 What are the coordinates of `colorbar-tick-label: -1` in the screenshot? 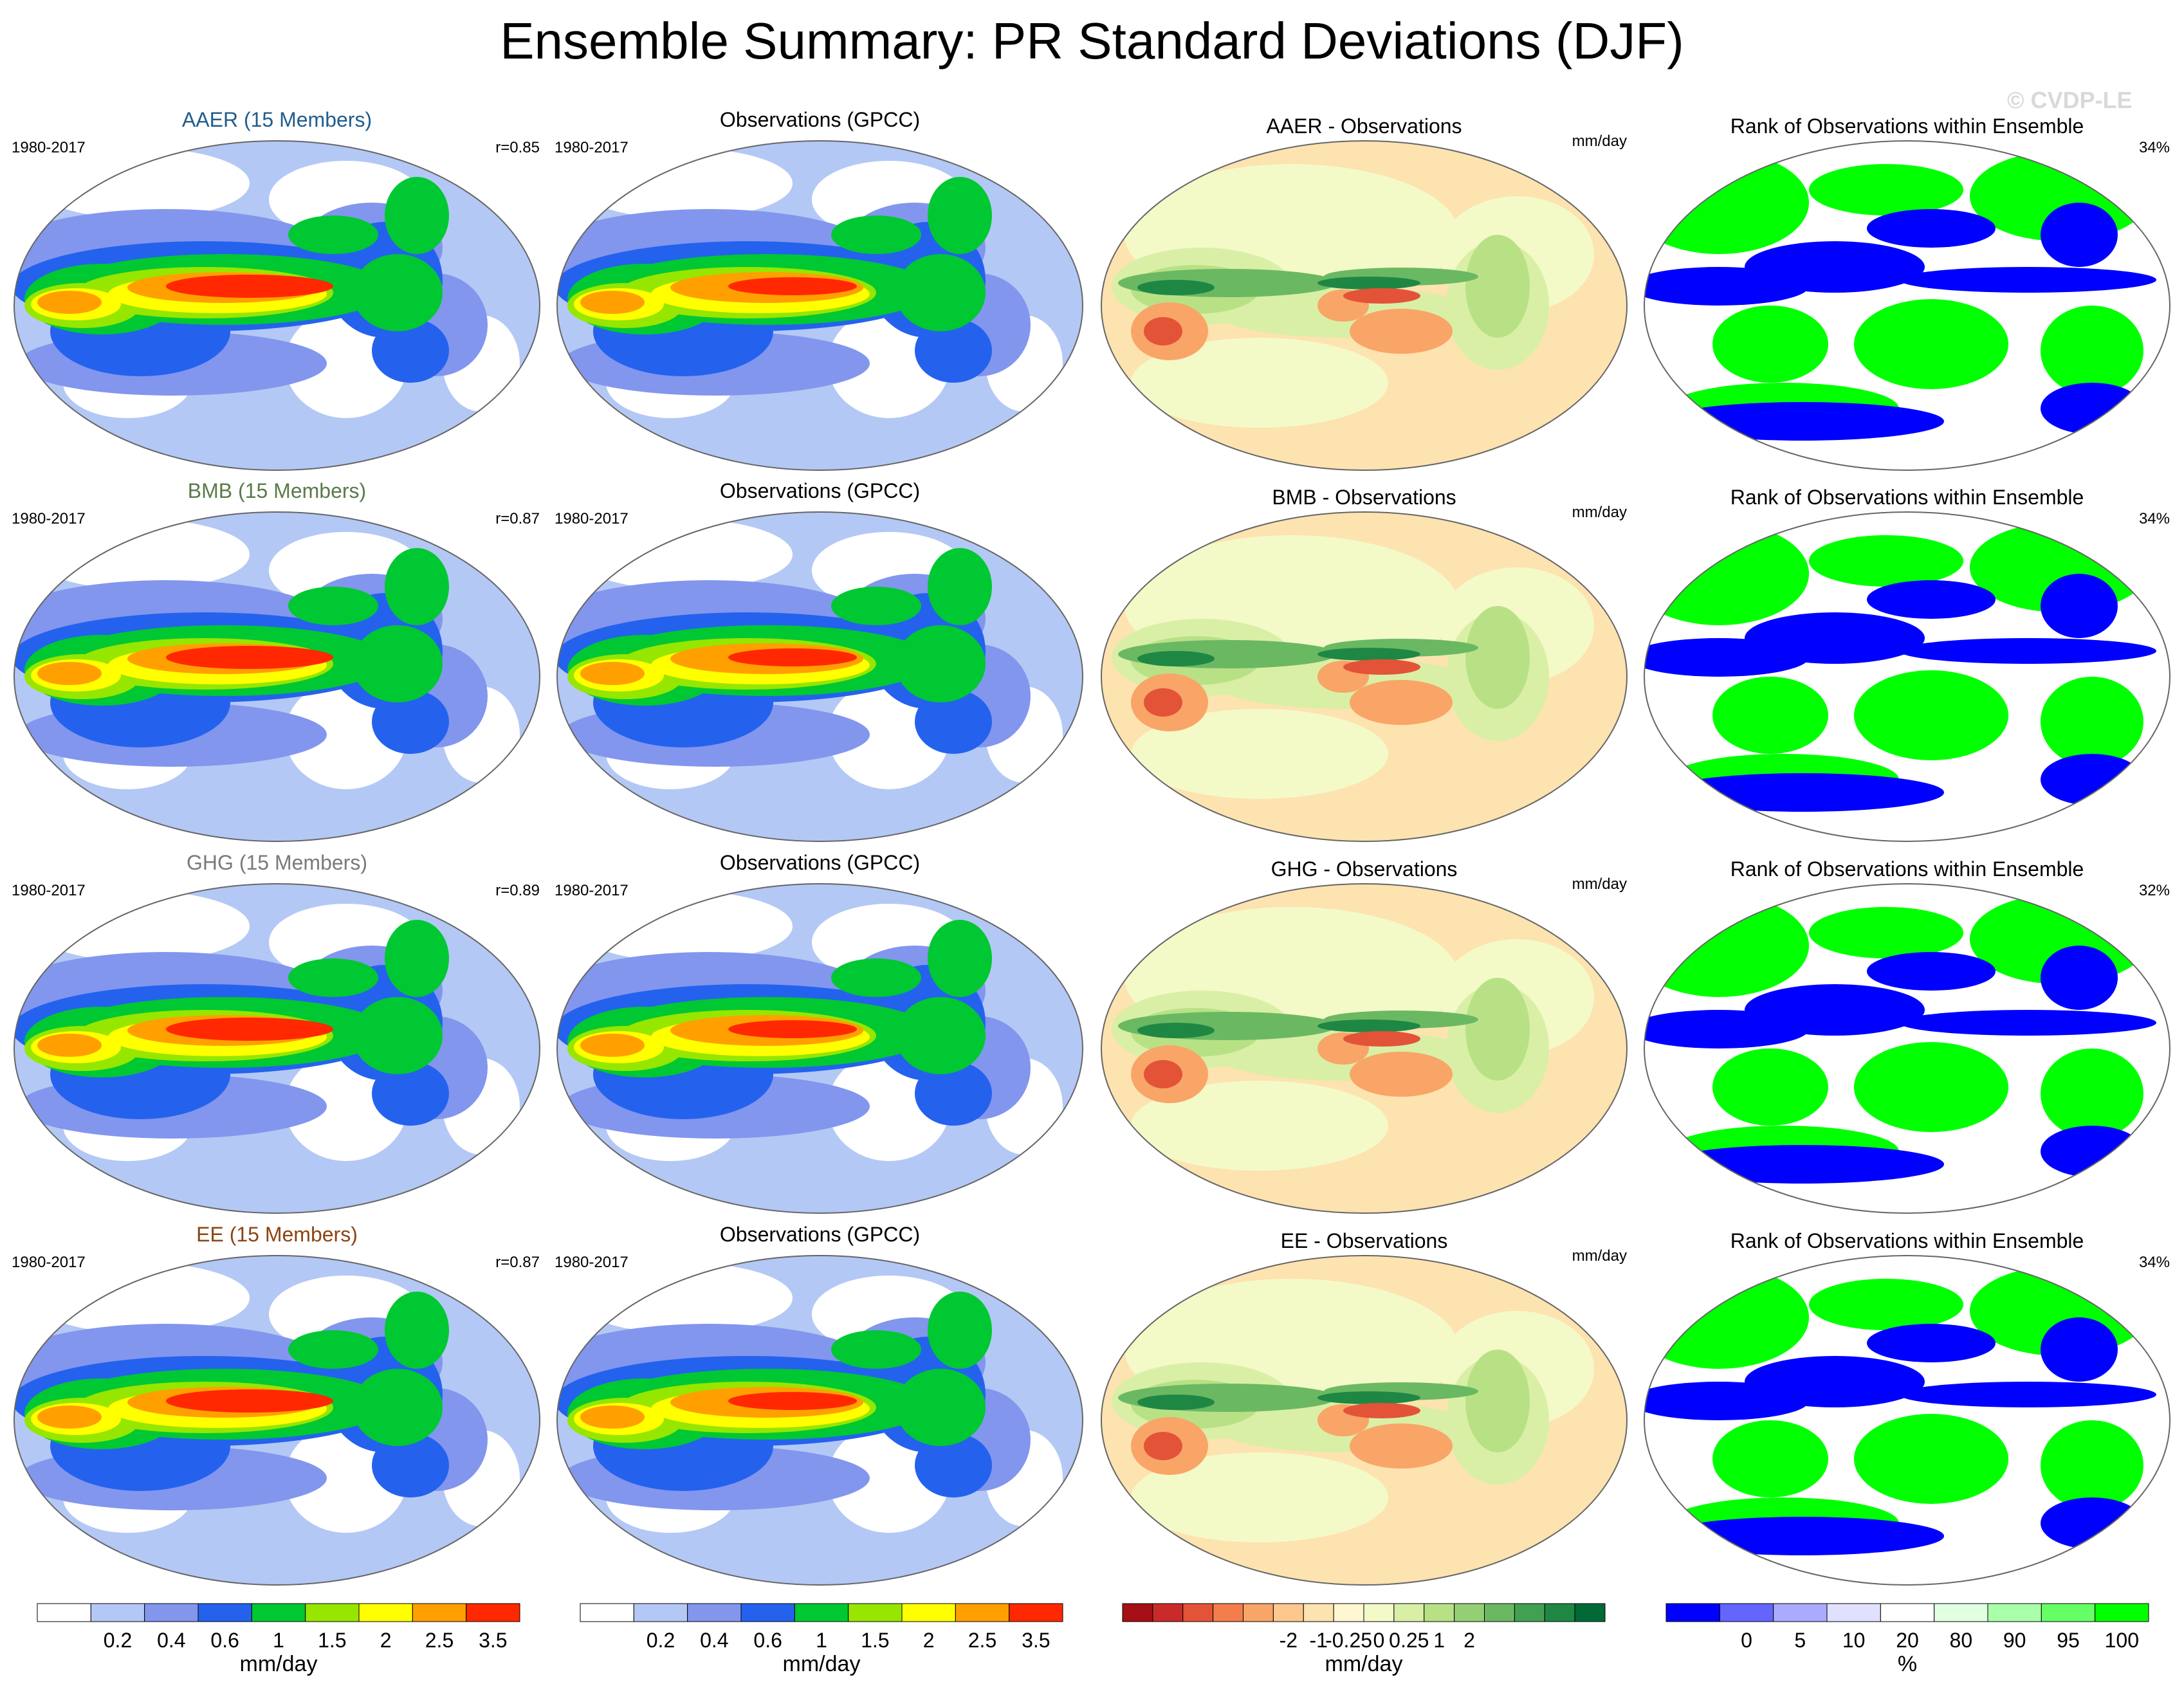 It's located at (1318, 1640).